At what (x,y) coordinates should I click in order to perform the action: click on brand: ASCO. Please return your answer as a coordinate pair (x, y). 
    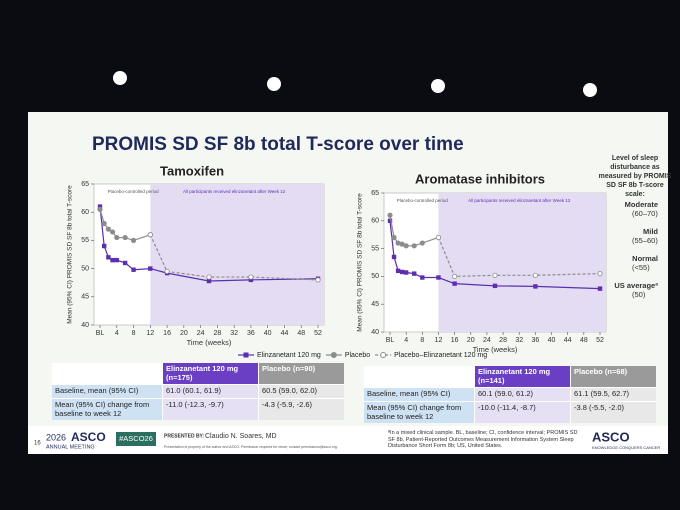
    Looking at the image, I should click on (611, 436).